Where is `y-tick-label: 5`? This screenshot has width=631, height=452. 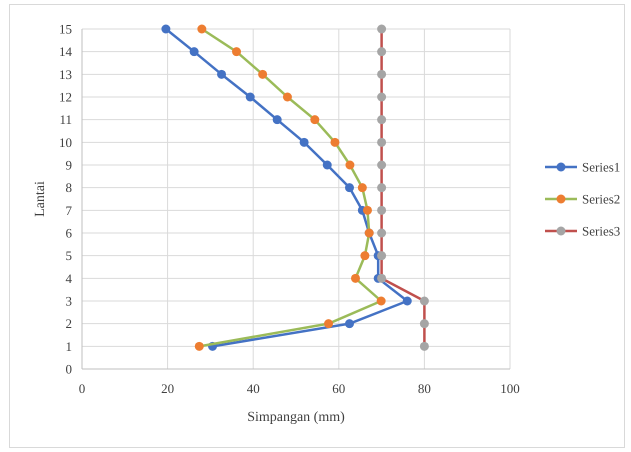
y-tick-label: 5 is located at coordinates (69, 256).